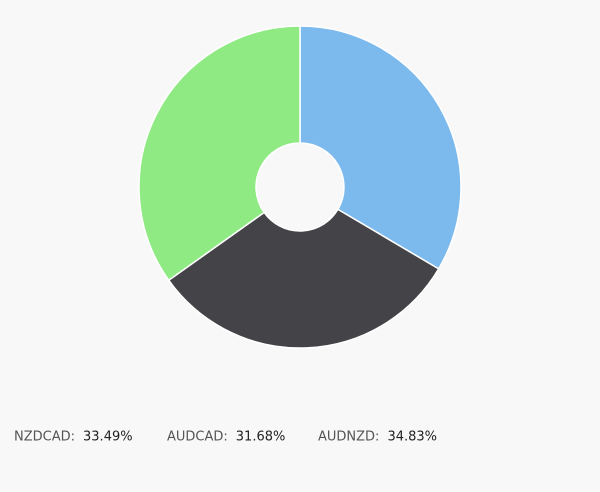 Image resolution: width=600 pixels, height=492 pixels. Describe the element at coordinates (412, 437) in the screenshot. I see `legend-value: 34.83%` at that location.